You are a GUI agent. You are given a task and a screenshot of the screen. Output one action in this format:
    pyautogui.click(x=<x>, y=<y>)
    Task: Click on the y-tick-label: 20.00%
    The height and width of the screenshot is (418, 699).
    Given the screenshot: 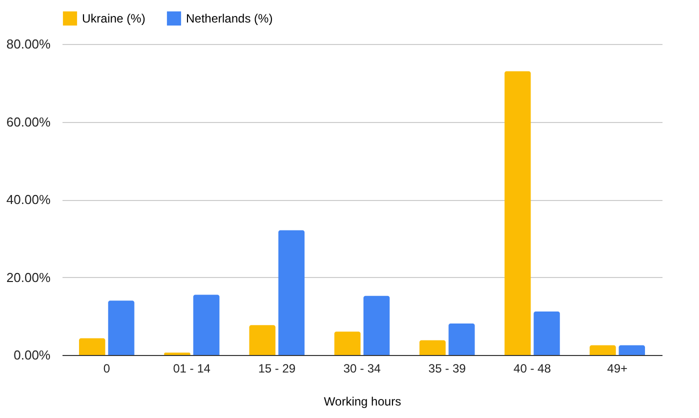 What is the action you would take?
    pyautogui.click(x=28, y=277)
    